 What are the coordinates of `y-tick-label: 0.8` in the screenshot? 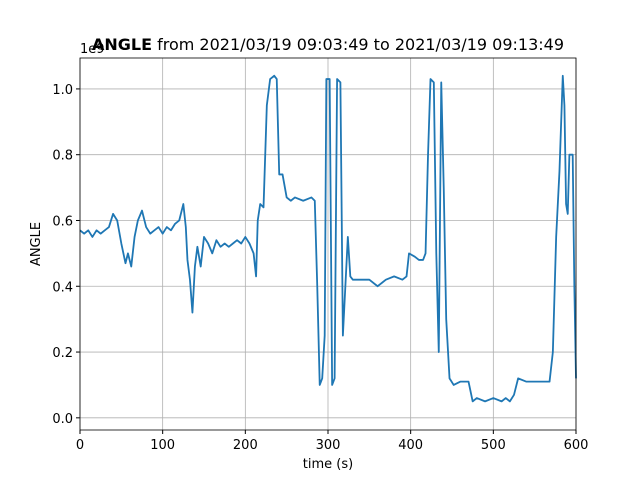 It's located at (62, 156).